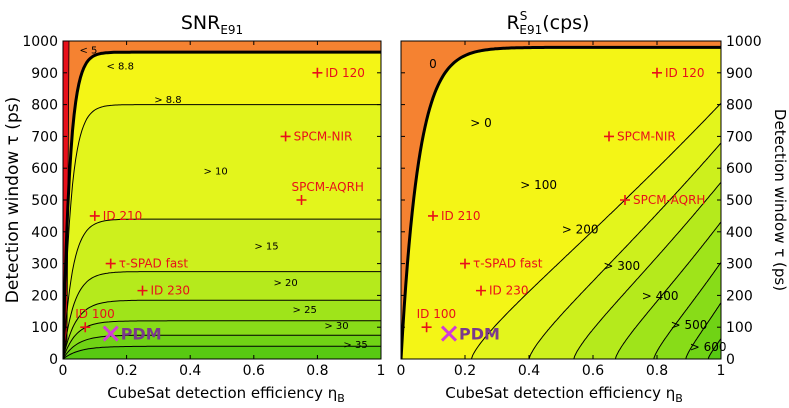 The height and width of the screenshot is (408, 789). Describe the element at coordinates (780, 200) in the screenshot. I see `rate-y-axis-label: Detection window τ (ps)` at that location.